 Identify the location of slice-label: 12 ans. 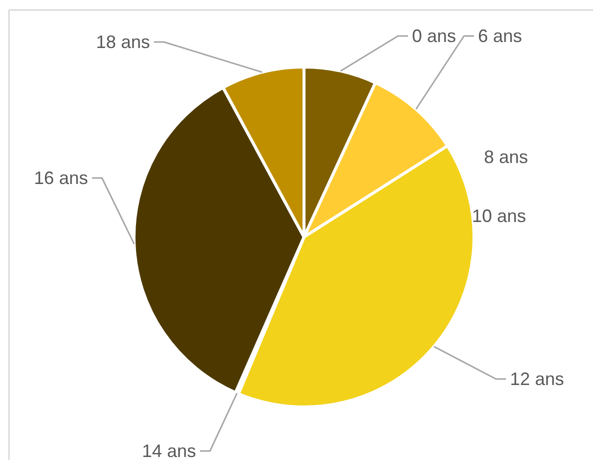
(537, 379).